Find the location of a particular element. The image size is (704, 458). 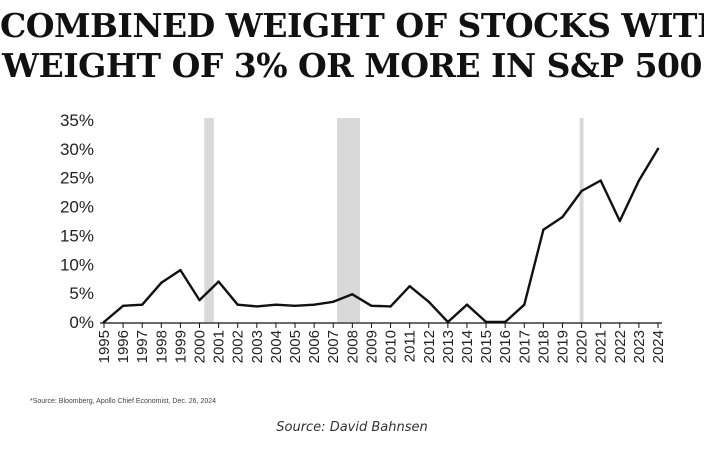

x-tick-label-2016: 2016 is located at coordinates (505, 346).